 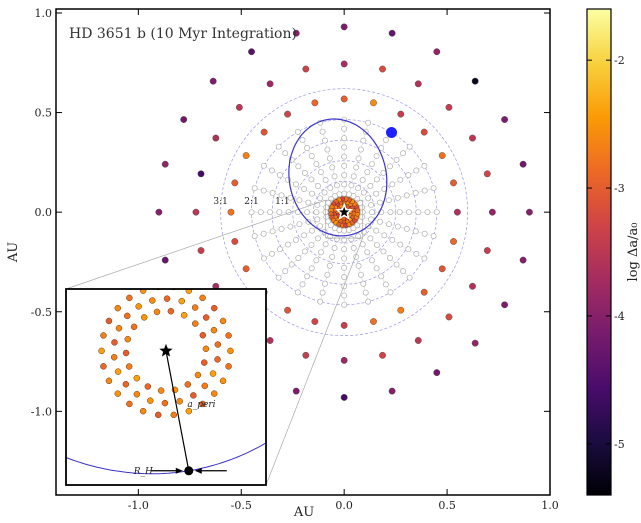 I want to click on core-particle, so click(x=357, y=210).